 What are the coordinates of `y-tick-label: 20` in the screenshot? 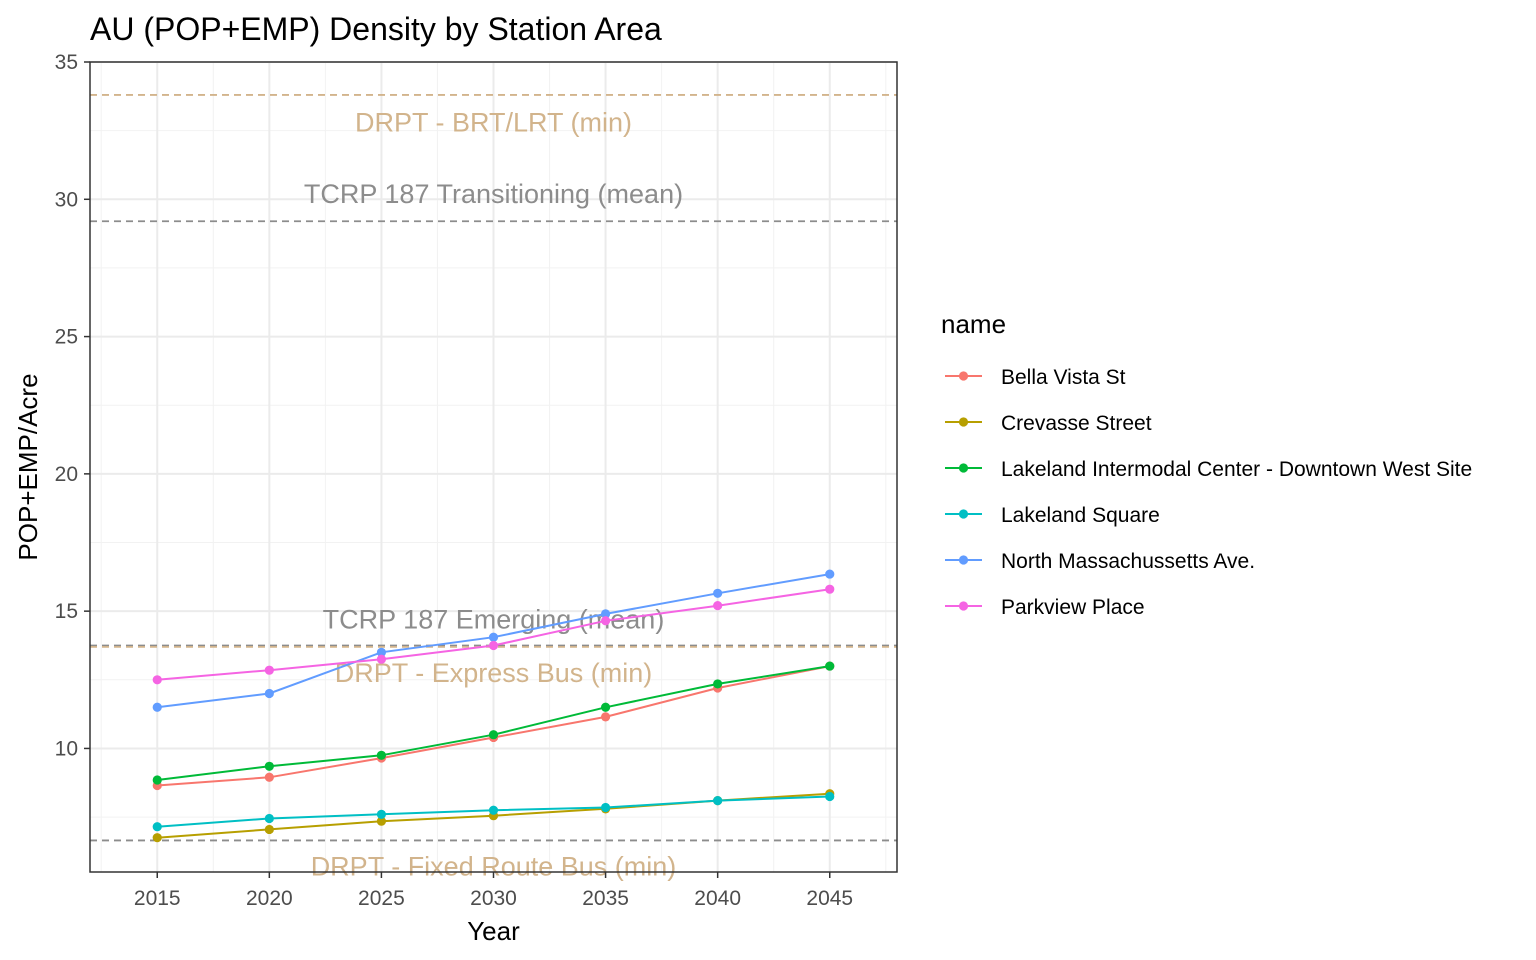 It's located at (66, 474).